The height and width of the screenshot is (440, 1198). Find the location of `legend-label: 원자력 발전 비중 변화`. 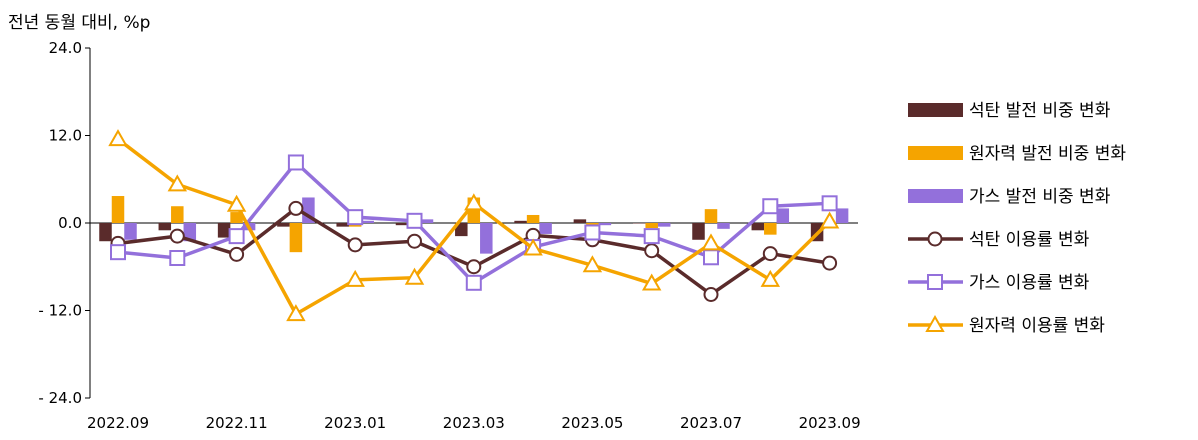

legend-label: 원자력 발전 비중 변화 is located at coordinates (1047, 154).